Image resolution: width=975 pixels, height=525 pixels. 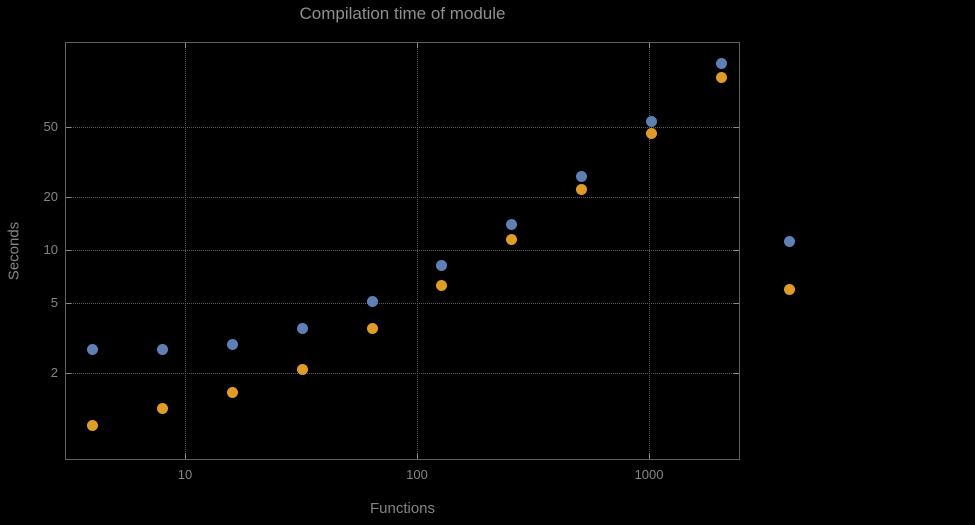 What do you see at coordinates (50, 249) in the screenshot?
I see `y-tick-label: 10` at bounding box center [50, 249].